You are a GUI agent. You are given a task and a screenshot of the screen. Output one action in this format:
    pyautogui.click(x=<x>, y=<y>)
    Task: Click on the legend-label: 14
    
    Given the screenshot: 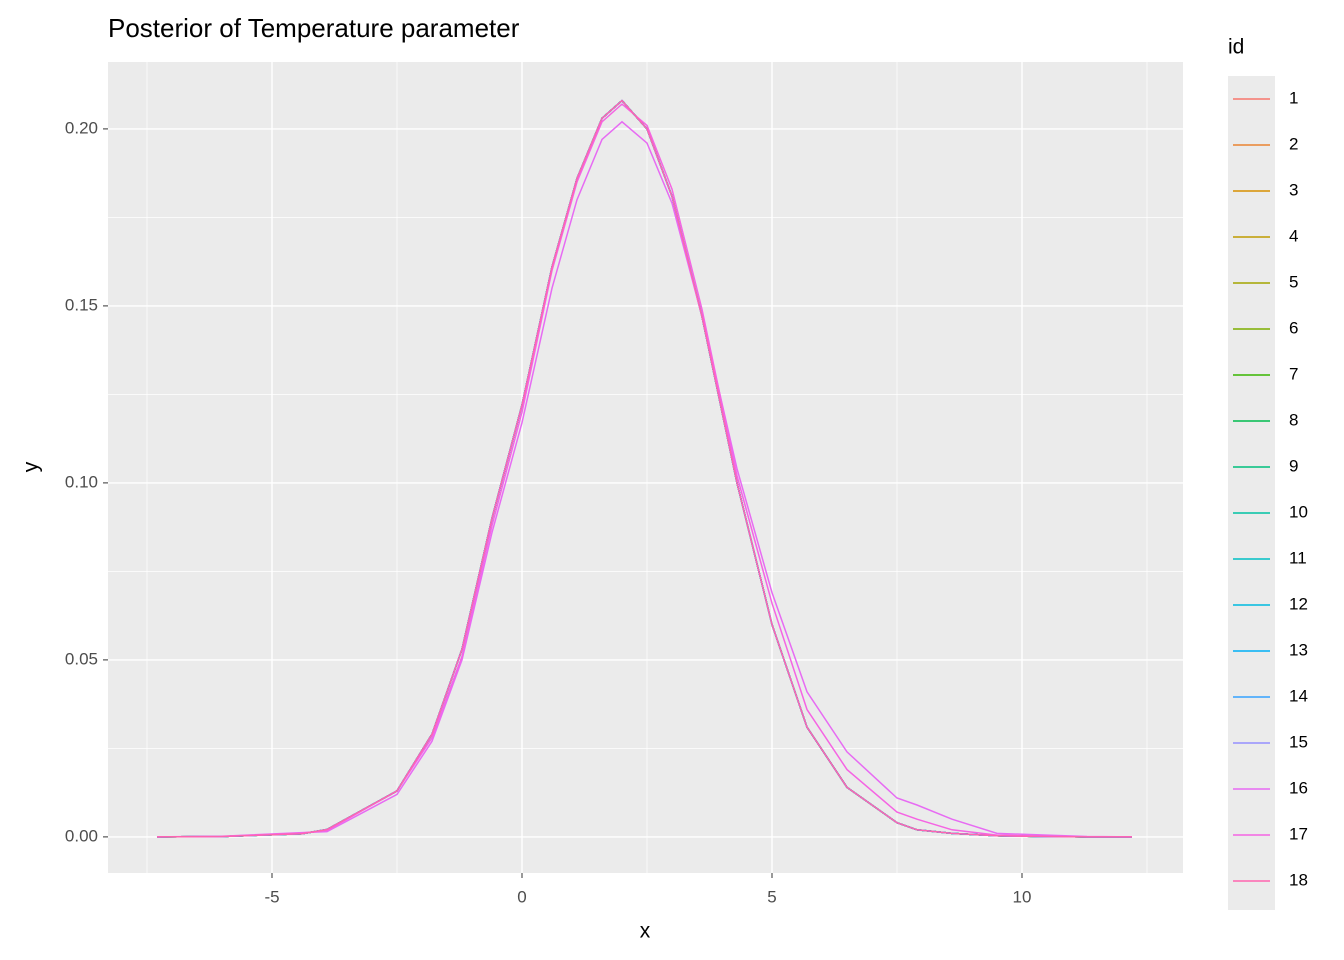 What is the action you would take?
    pyautogui.click(x=1298, y=695)
    